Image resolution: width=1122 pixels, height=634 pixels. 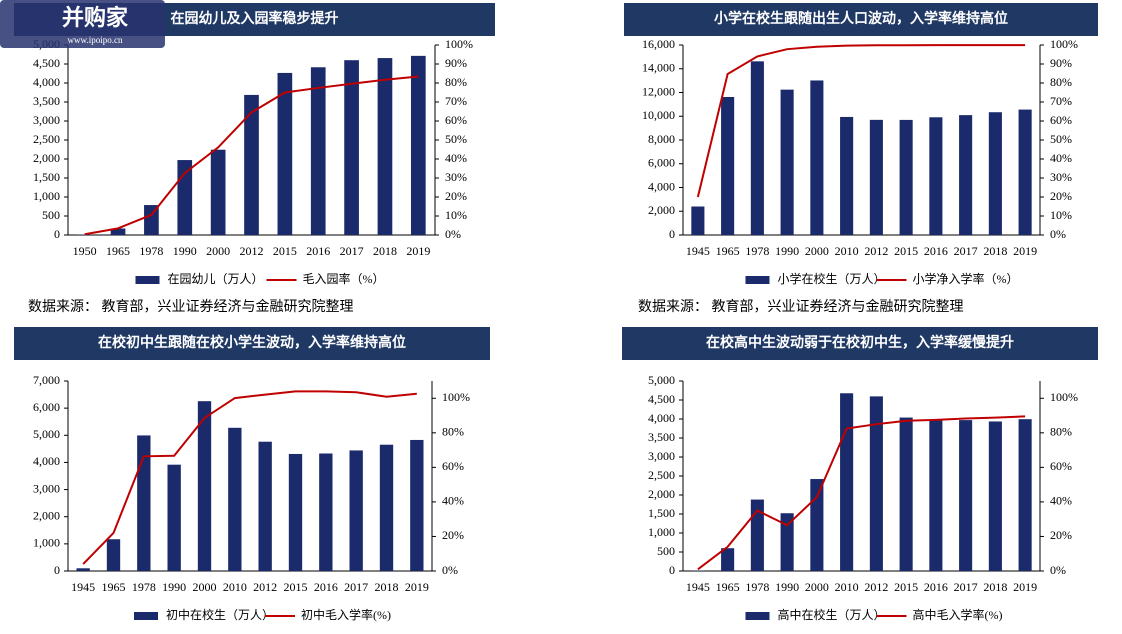 I want to click on y-tick-label: 2,500, so click(x=46, y=139).